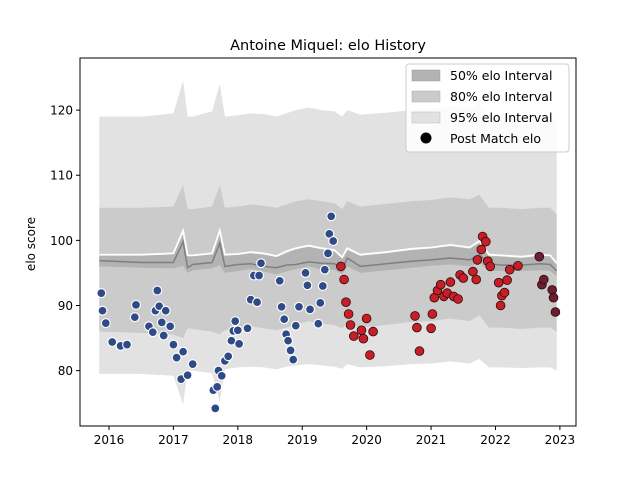 The image size is (640, 480). Describe the element at coordinates (560, 440) in the screenshot. I see `x-tick-label: 2023` at that location.